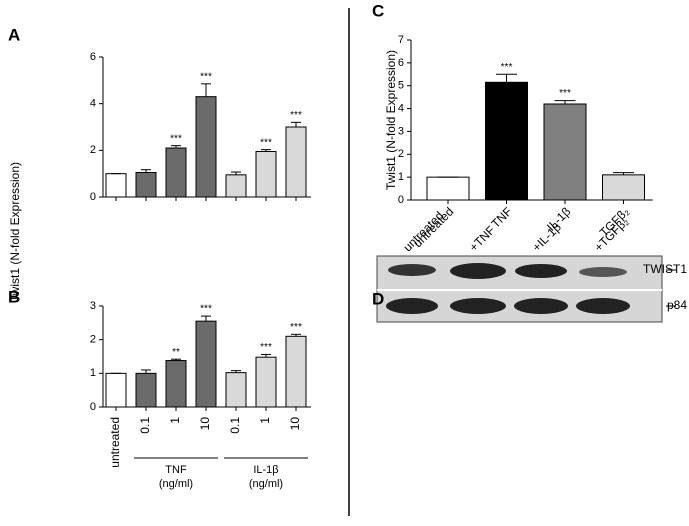  Describe the element at coordinates (401, 40) in the screenshot. I see `y-tick-label: 7` at that location.